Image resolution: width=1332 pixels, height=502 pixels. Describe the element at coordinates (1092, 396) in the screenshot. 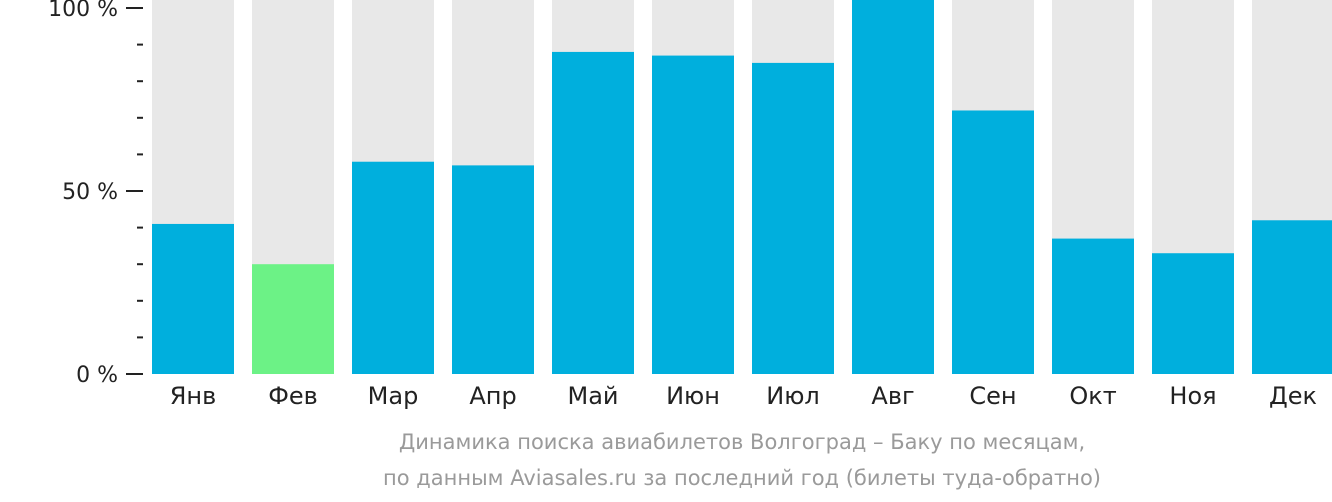

I see `x-tick-label: Окт` at that location.